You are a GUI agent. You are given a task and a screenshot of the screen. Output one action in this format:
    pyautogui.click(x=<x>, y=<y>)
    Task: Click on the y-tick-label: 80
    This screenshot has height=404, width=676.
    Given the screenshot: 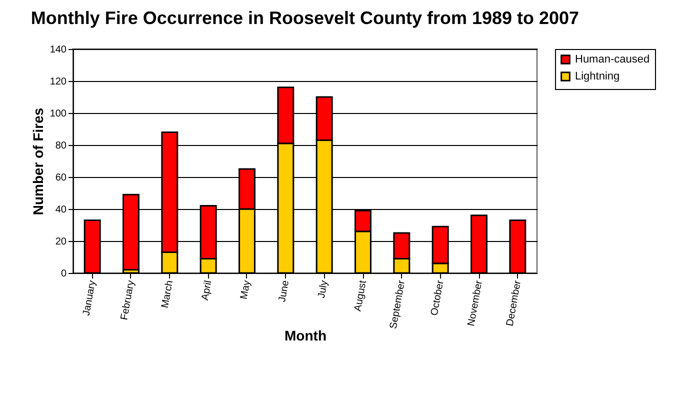 What is the action you would take?
    pyautogui.click(x=61, y=146)
    